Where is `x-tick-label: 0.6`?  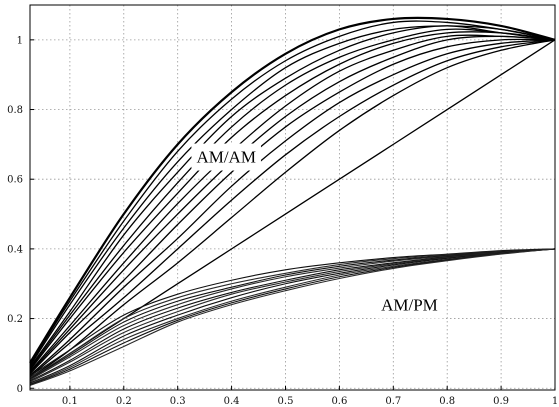 x-tick-label: 0.6 is located at coordinates (339, 401).